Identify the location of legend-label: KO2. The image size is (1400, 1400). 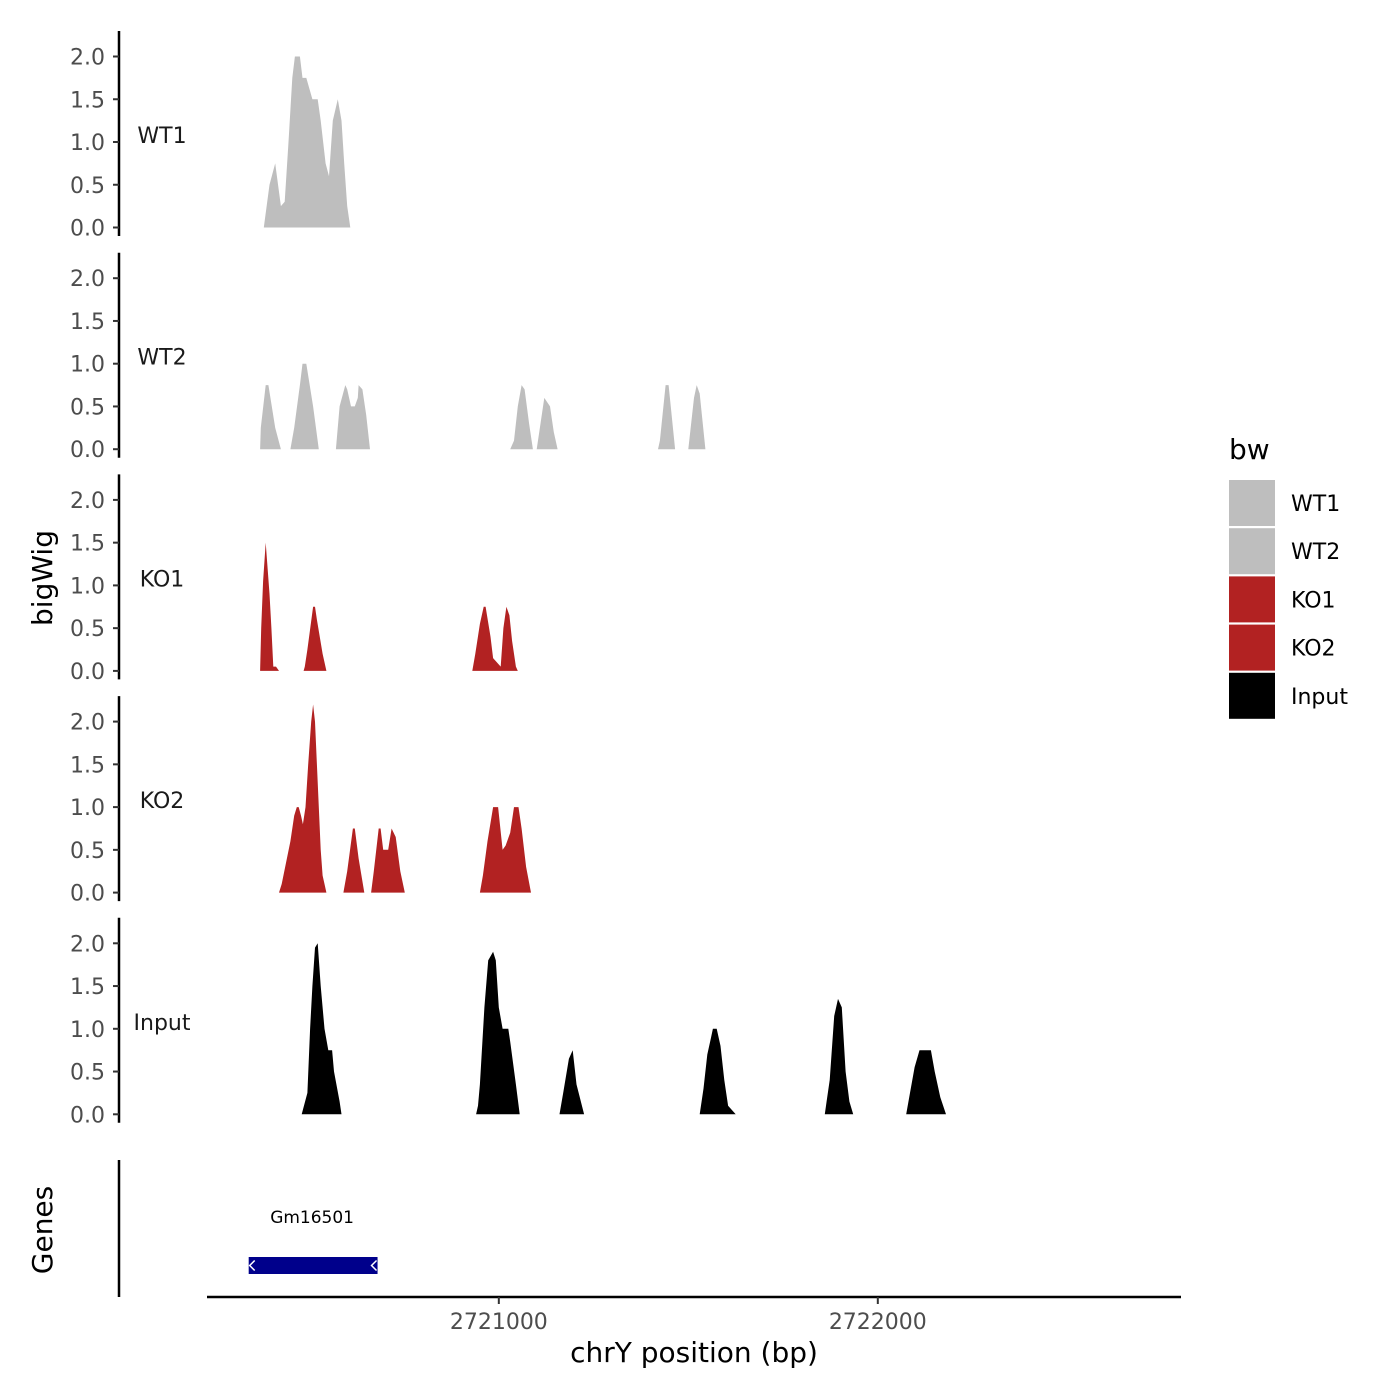
(1313, 649).